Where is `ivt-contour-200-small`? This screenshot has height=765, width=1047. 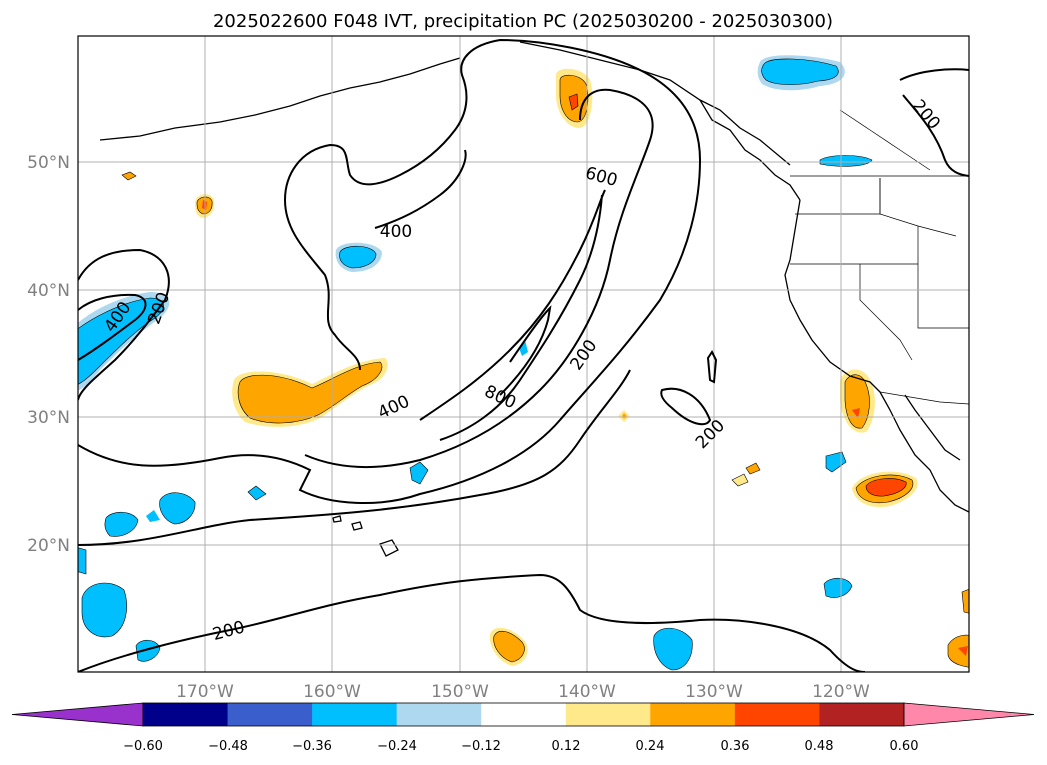
ivt-contour-200-small is located at coordinates (712, 367).